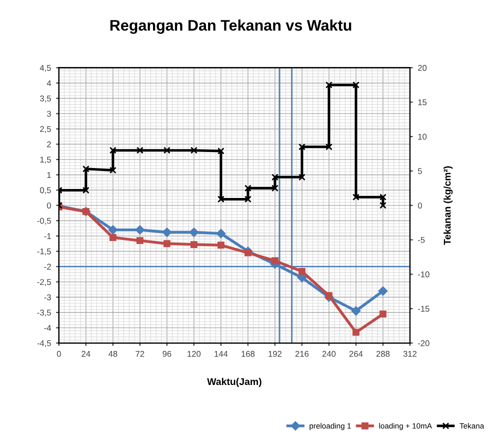 This screenshot has width=491, height=437. I want to click on x-tick-label: 312, so click(410, 353).